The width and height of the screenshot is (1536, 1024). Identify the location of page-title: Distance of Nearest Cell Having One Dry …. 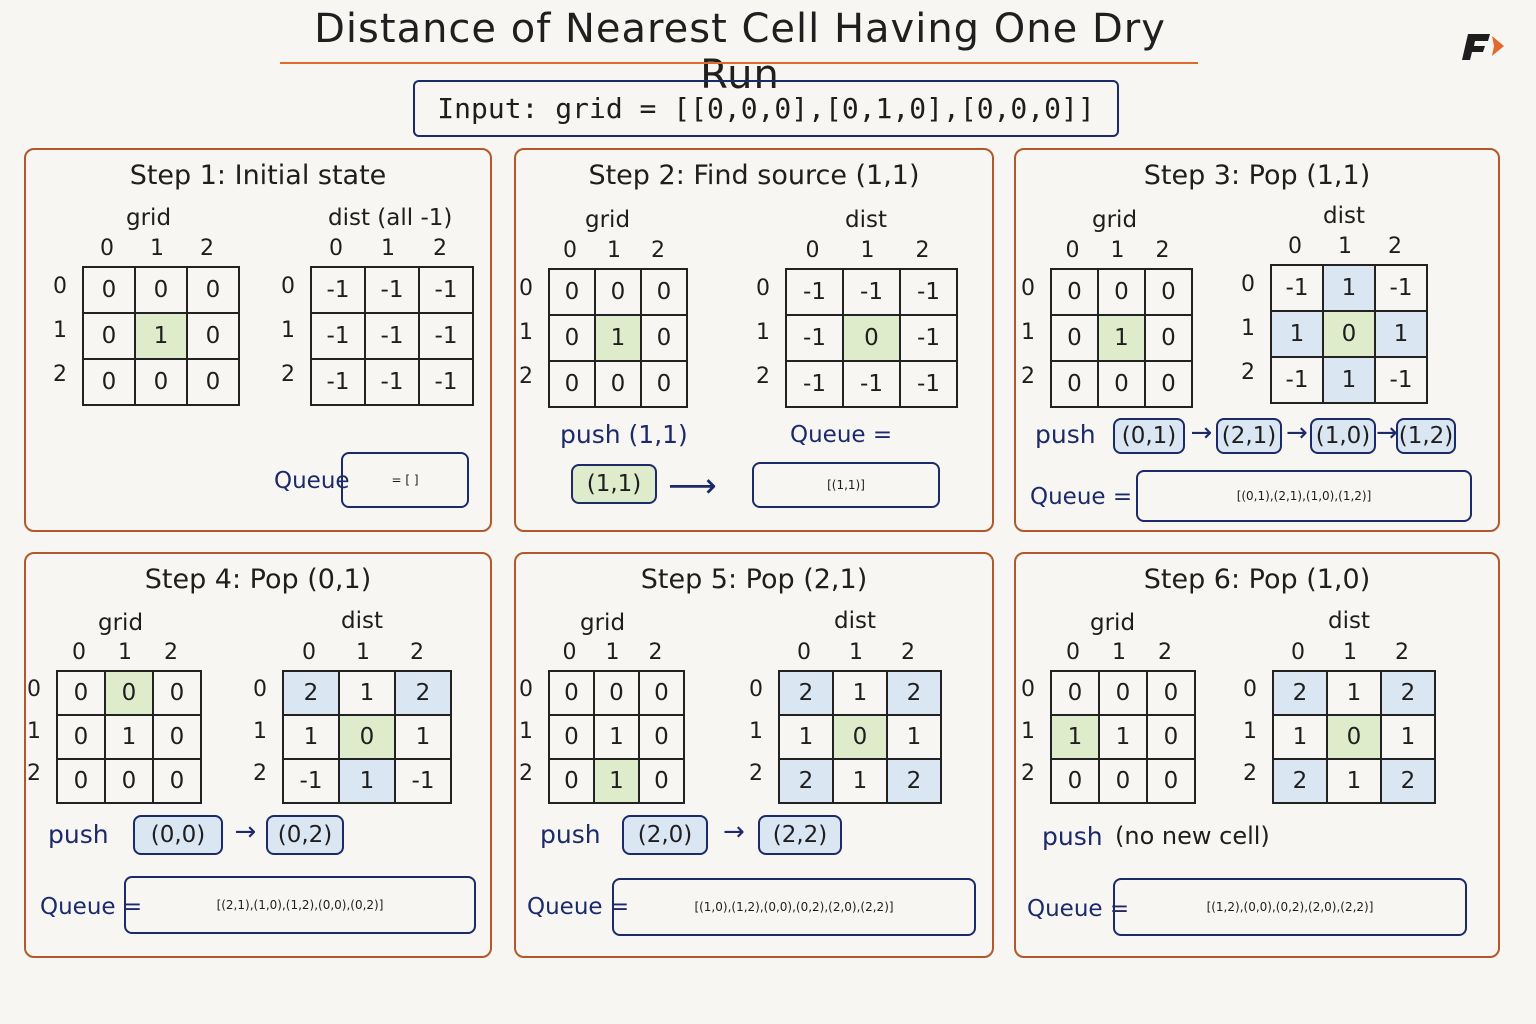
(740, 52).